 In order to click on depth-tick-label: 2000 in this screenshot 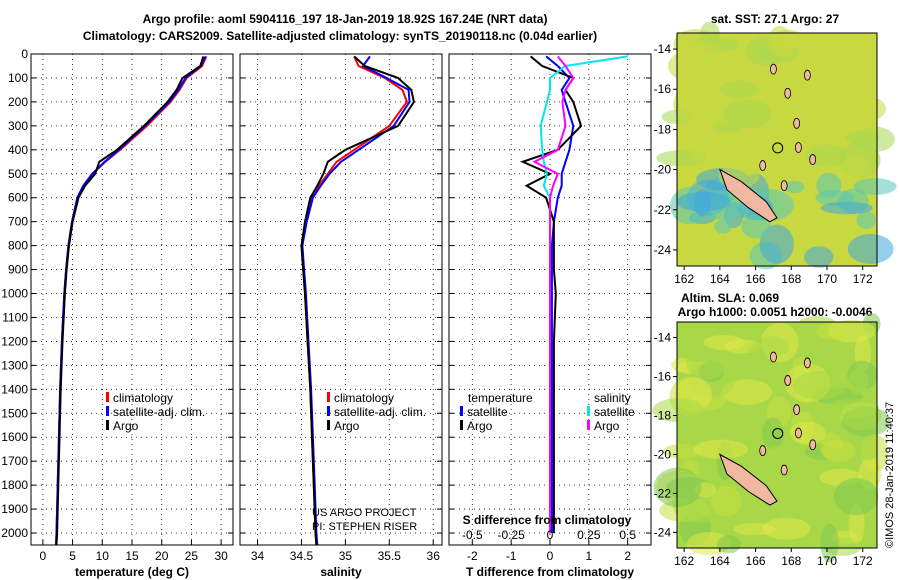, I will do `click(14, 533)`.